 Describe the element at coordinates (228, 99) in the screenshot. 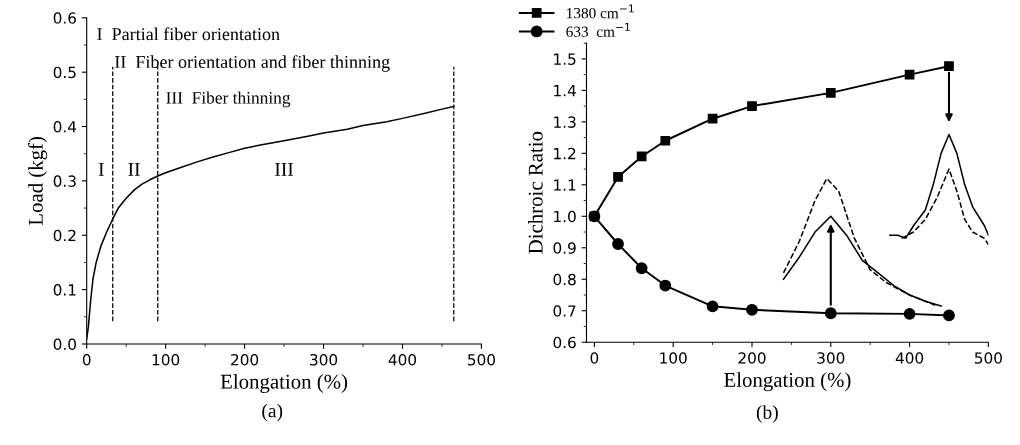

I see `annotation: III Fiber thinning` at that location.